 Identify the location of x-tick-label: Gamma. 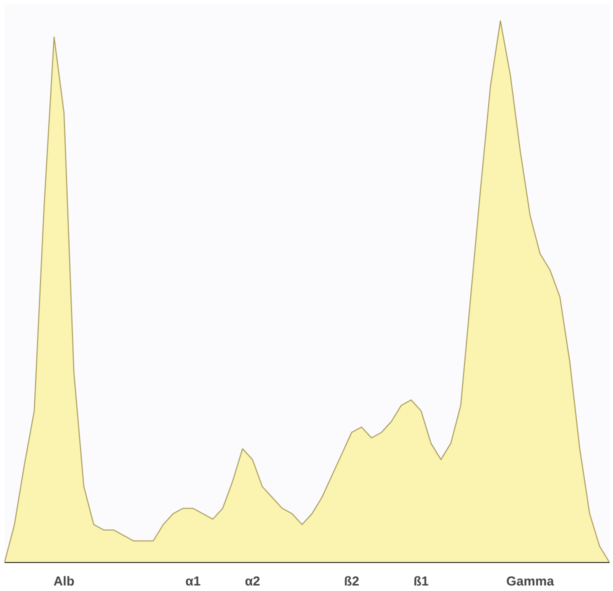
(530, 581).